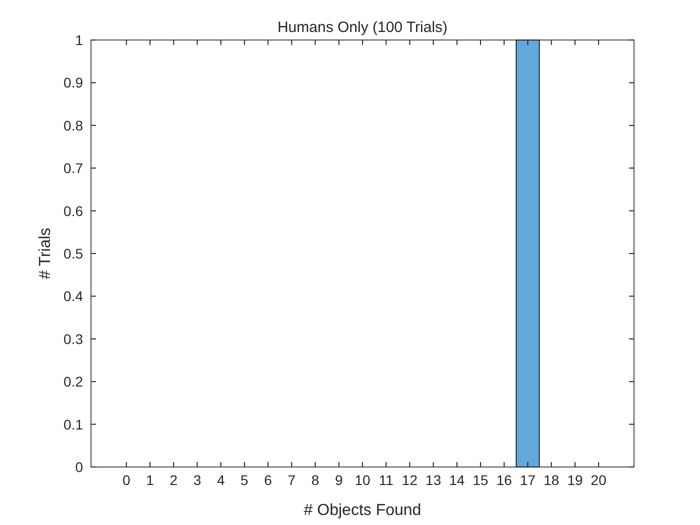 Image resolution: width=700 pixels, height=525 pixels. What do you see at coordinates (268, 480) in the screenshot?
I see `x-tick-label: 6` at bounding box center [268, 480].